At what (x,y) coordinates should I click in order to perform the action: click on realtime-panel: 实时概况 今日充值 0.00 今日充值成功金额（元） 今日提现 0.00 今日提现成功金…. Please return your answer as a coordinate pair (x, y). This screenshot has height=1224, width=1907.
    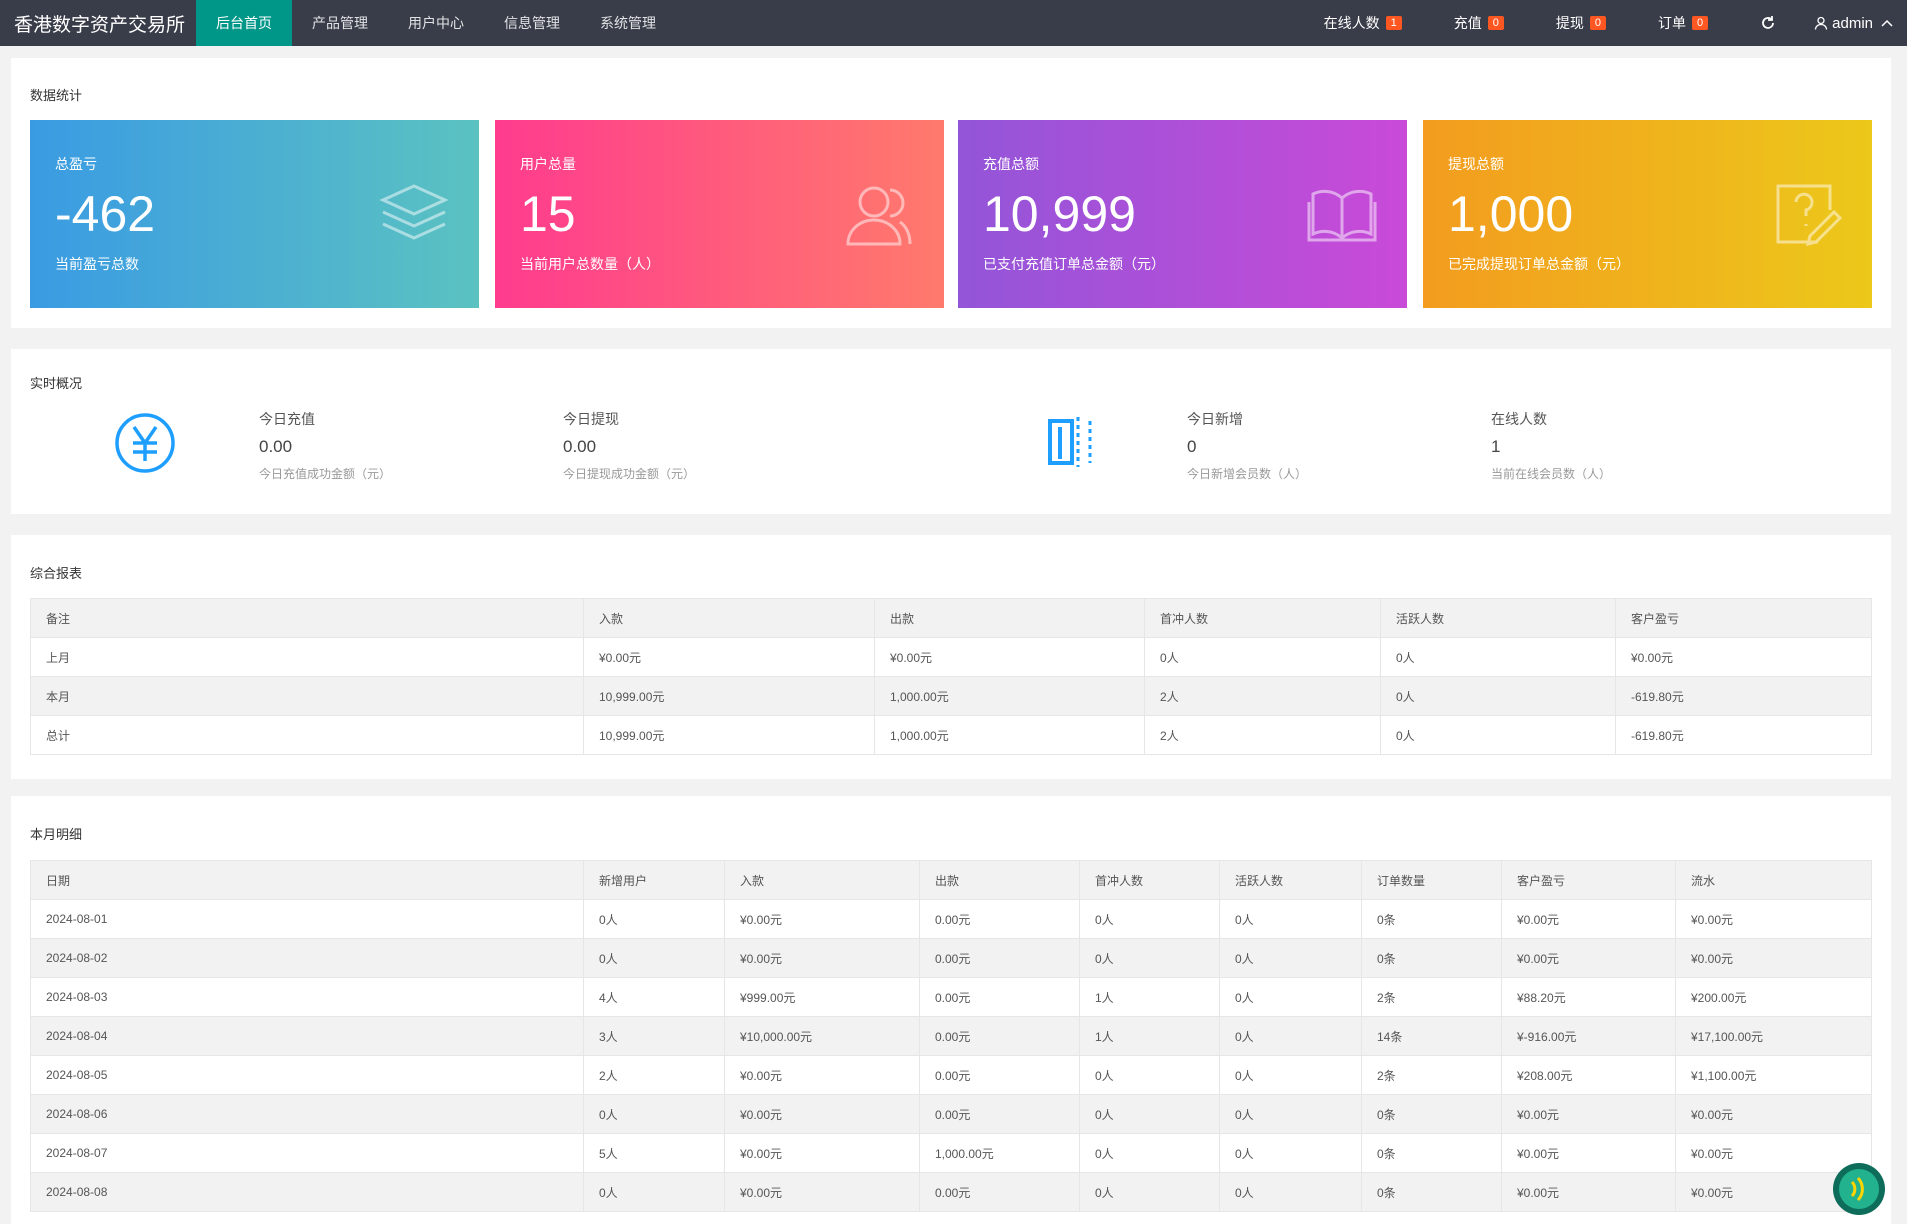
    Looking at the image, I should click on (951, 431).